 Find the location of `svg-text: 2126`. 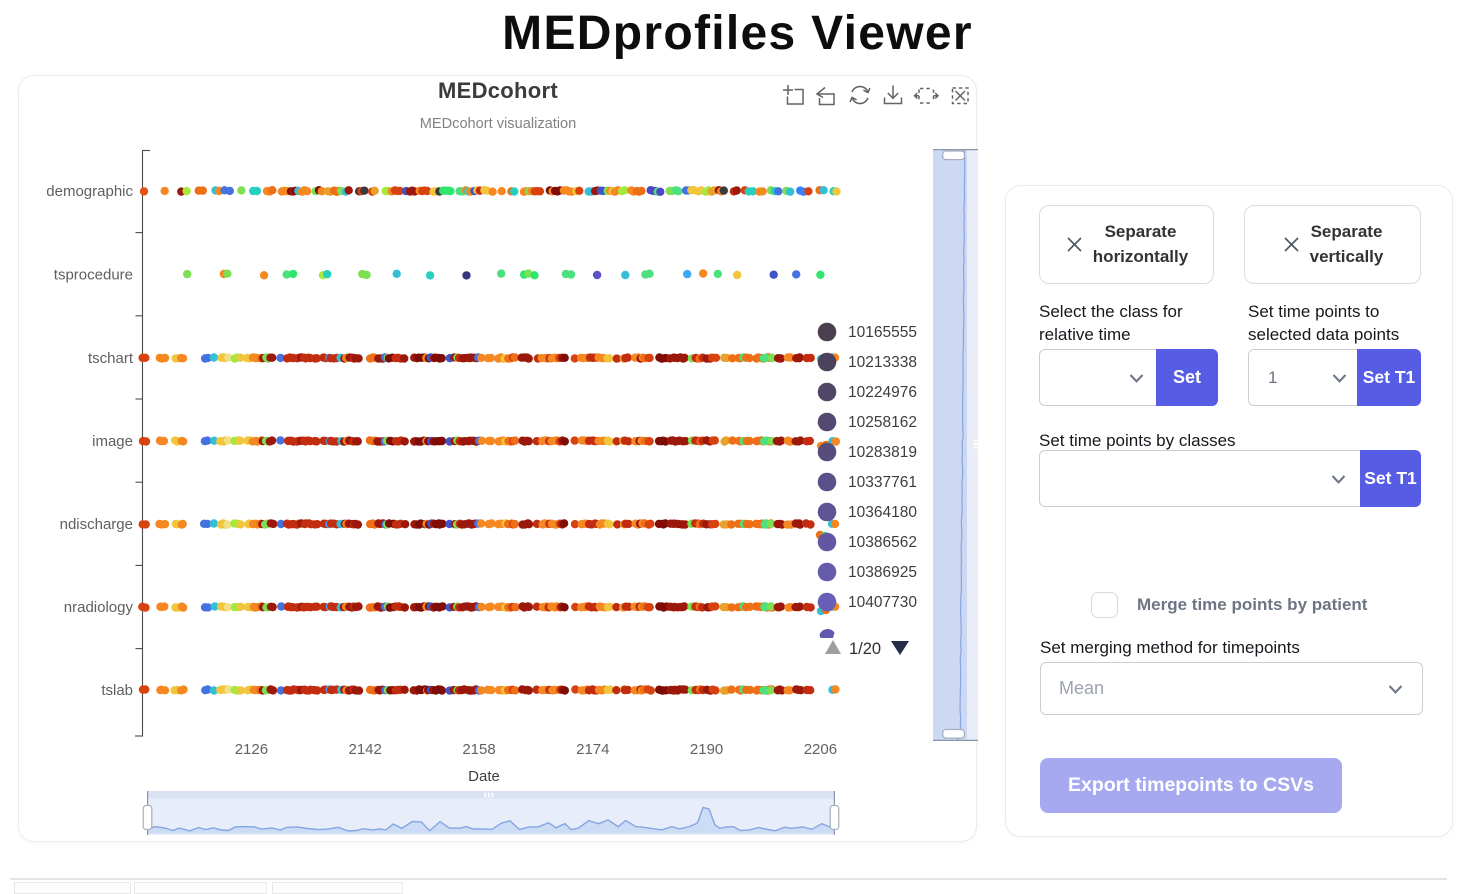

svg-text: 2126 is located at coordinates (251, 749).